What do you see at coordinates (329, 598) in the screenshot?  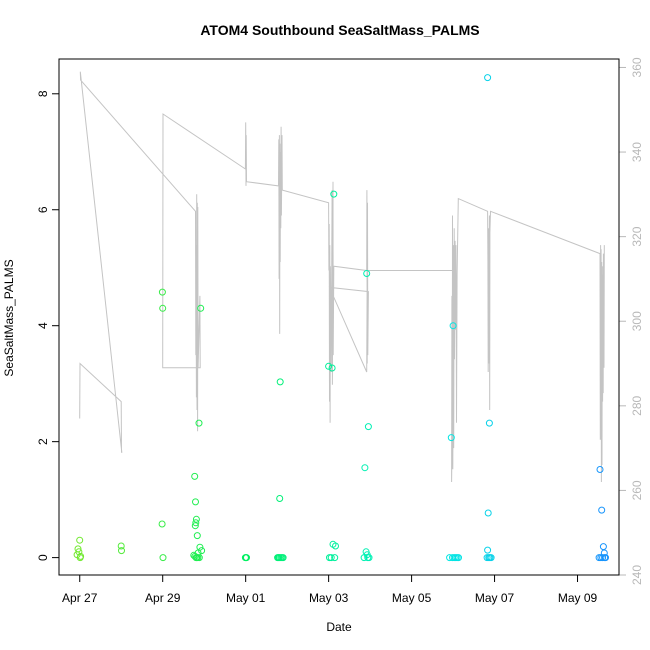 I see `x-tick-label: May 03` at bounding box center [329, 598].